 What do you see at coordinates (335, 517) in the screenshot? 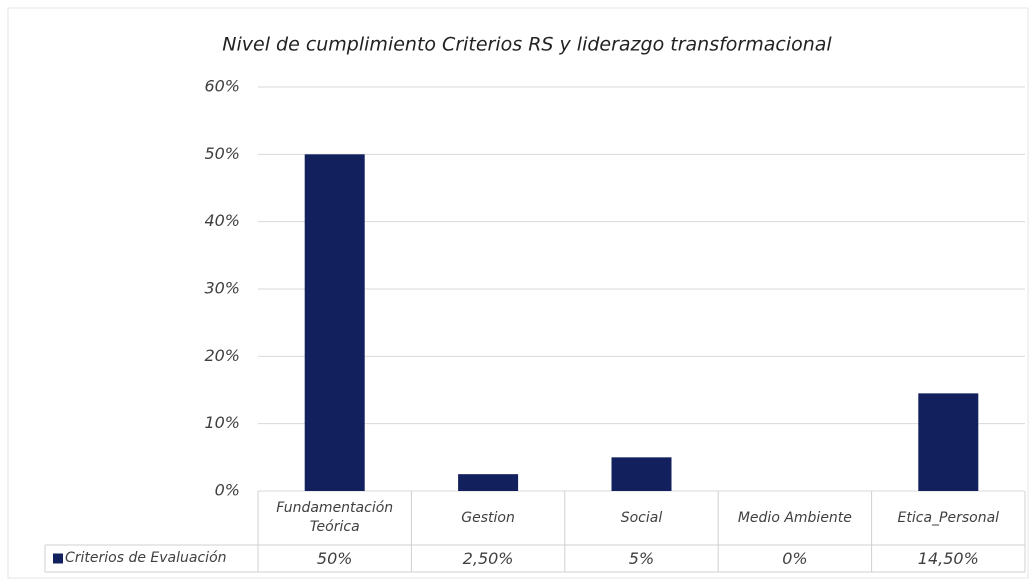
I see `x-tick-label: Fundamentación Teórica` at bounding box center [335, 517].